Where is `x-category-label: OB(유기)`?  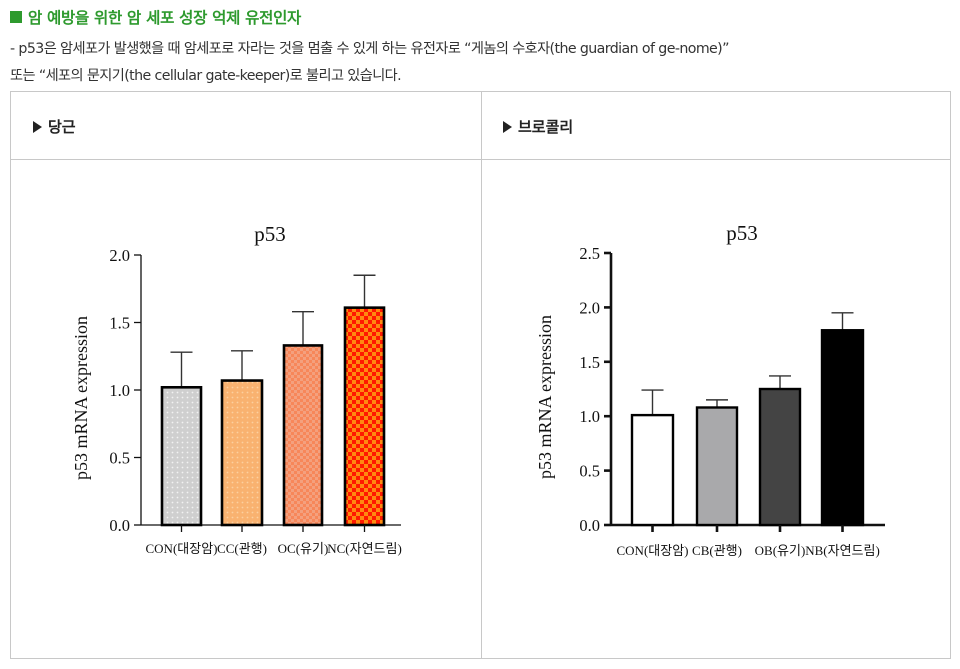
x-category-label: OB(유기) is located at coordinates (780, 550).